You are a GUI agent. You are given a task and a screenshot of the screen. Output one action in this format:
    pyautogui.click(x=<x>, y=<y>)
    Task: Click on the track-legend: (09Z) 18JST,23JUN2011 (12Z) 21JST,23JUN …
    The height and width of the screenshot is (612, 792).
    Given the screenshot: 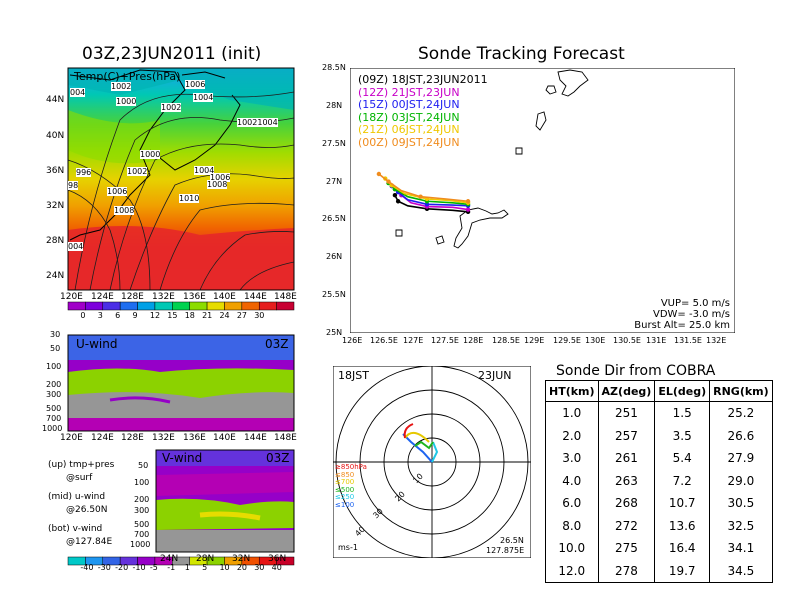 What is the action you would take?
    pyautogui.click(x=423, y=111)
    